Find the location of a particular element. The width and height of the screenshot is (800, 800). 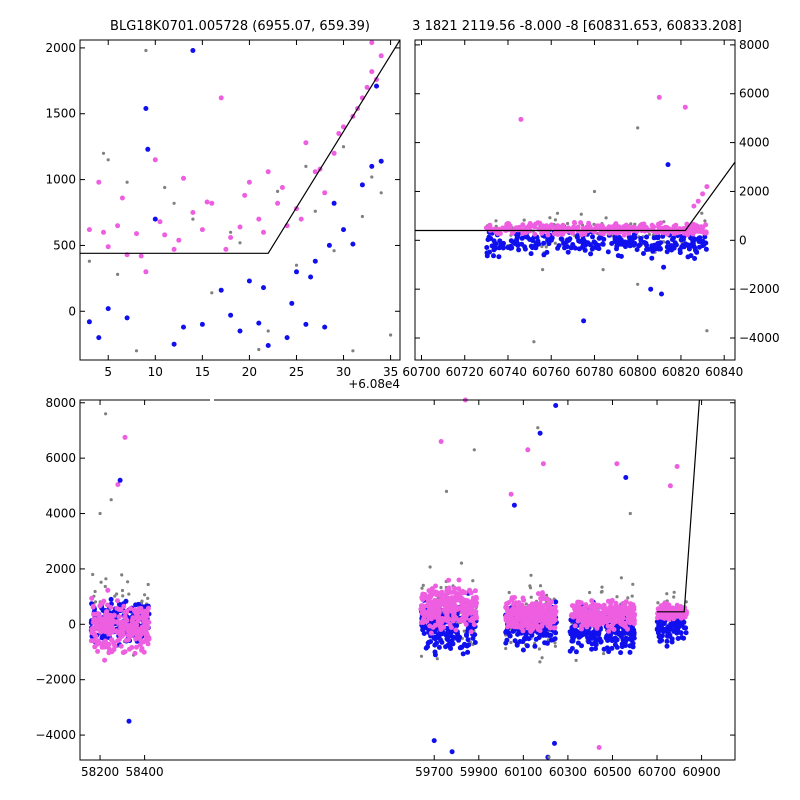

top_right-fit-line is located at coordinates (575, 196).